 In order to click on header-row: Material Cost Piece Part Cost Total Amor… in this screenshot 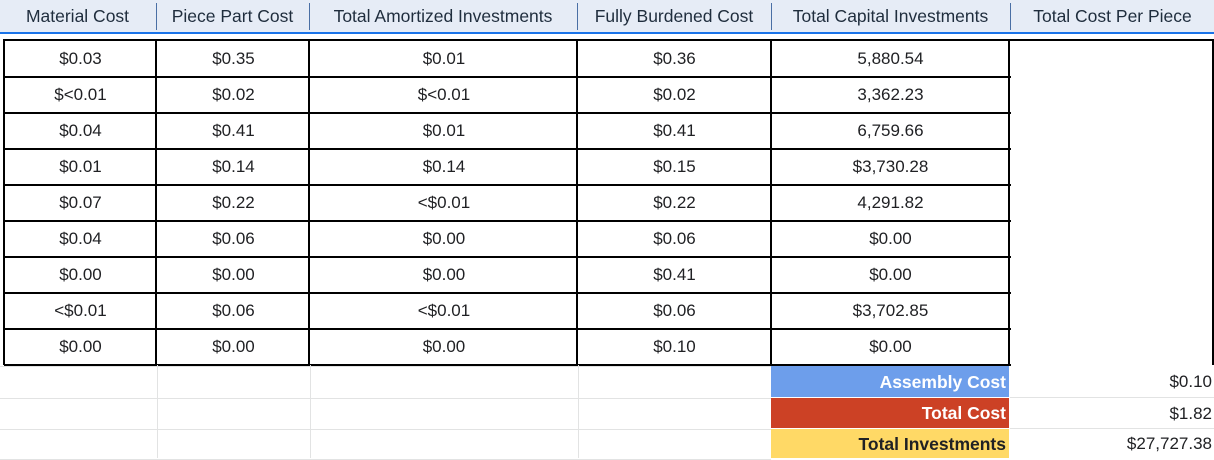, I will do `click(607, 17)`.